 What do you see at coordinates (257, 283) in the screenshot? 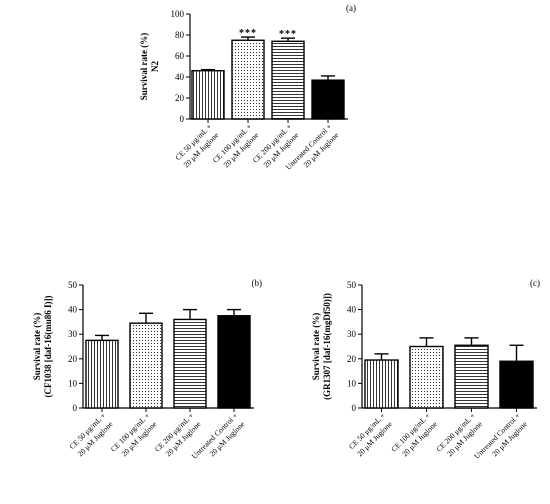
I see `panel-label: (b)` at bounding box center [257, 283].